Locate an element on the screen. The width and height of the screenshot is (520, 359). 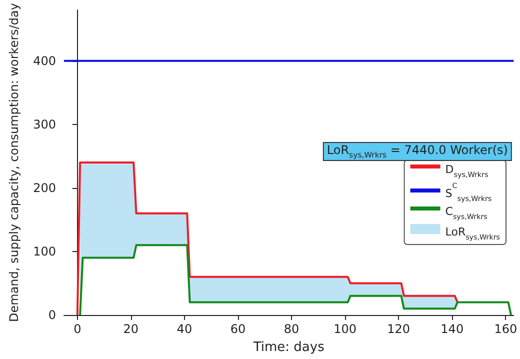
x-tick-label: 40 is located at coordinates (184, 329).